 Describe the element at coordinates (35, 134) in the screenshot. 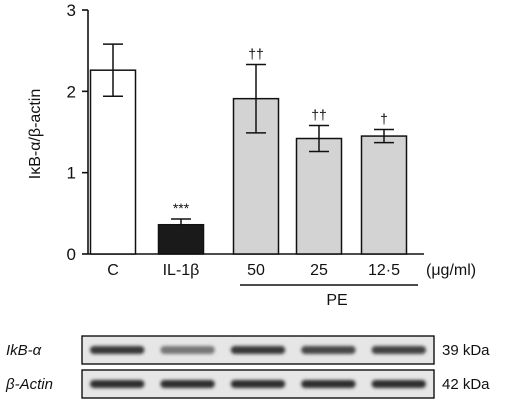

I see `y-axis-label: IκB-α/β-actin` at that location.